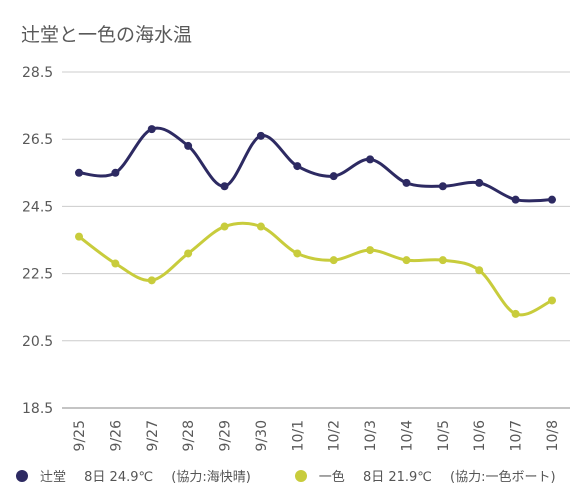 The height and width of the screenshot is (492, 585). I want to click on x-tick-label: 9/29, so click(226, 435).